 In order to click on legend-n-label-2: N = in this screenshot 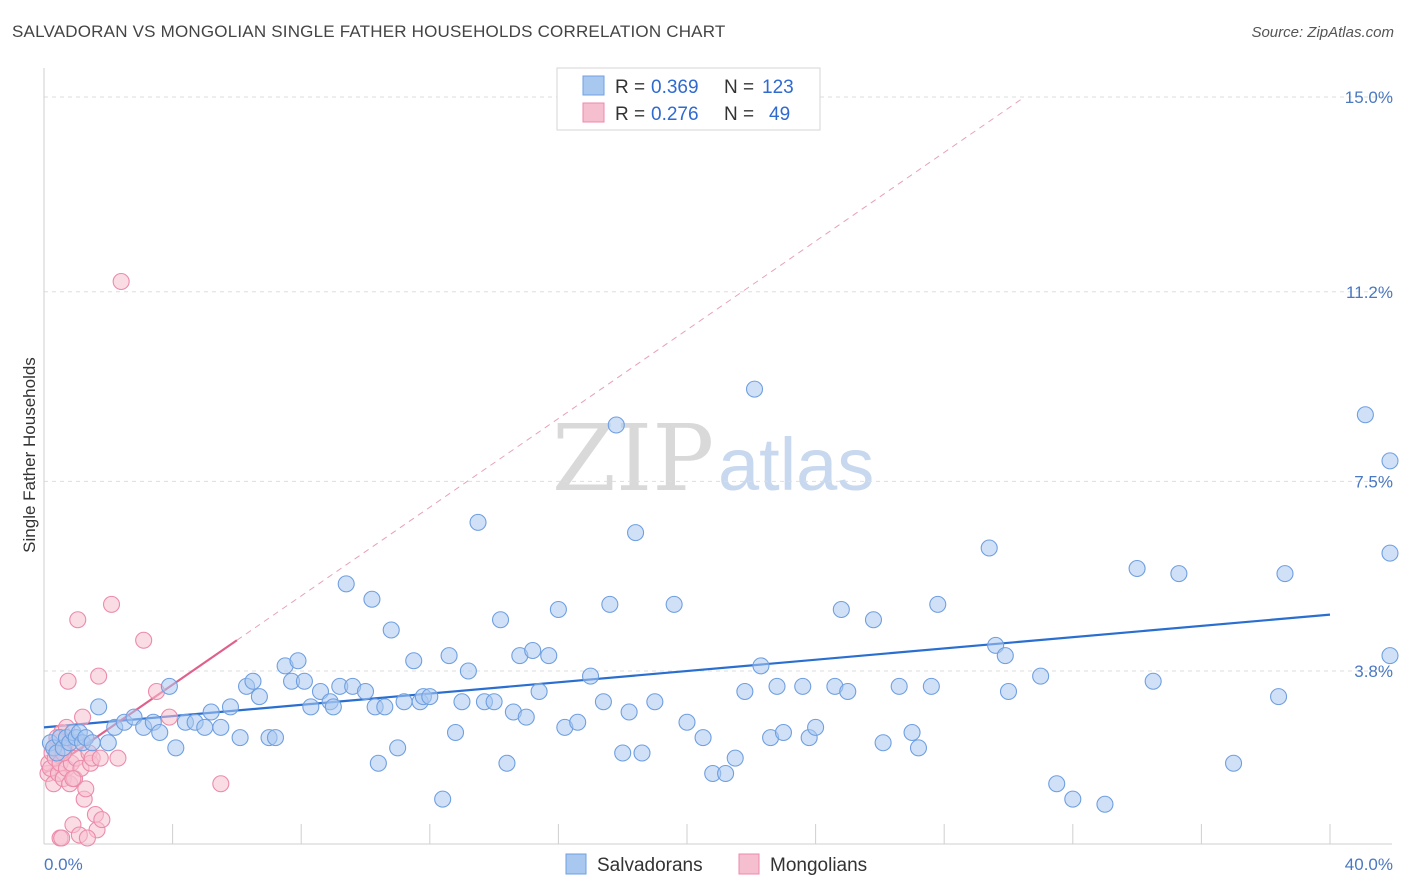, I will do `click(739, 114)`.